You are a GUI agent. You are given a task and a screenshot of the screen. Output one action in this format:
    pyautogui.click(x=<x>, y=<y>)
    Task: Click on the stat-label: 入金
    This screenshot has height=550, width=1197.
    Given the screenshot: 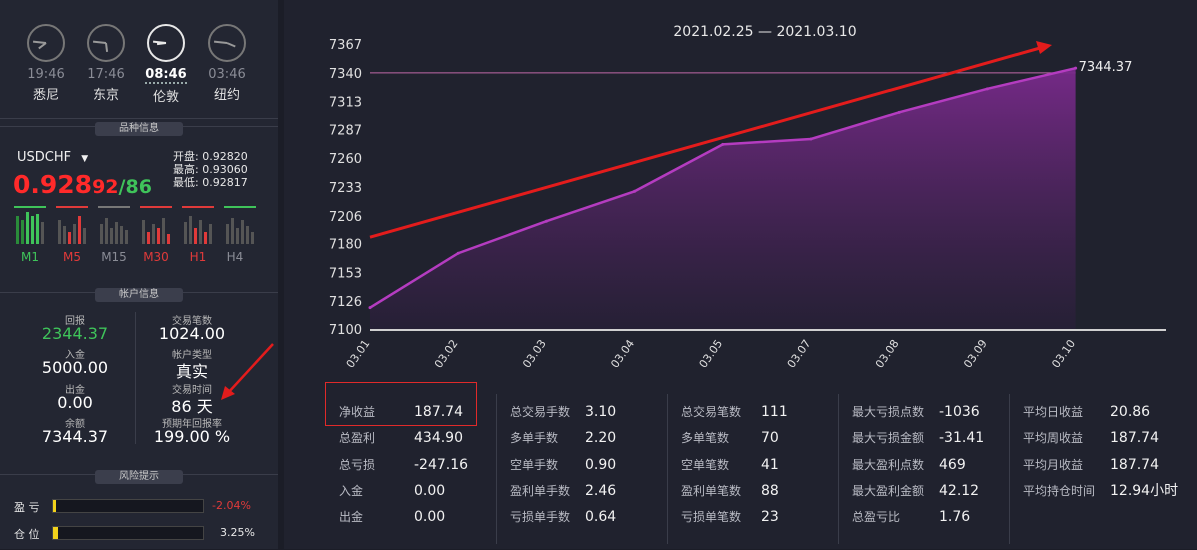 What is the action you would take?
    pyautogui.click(x=351, y=490)
    